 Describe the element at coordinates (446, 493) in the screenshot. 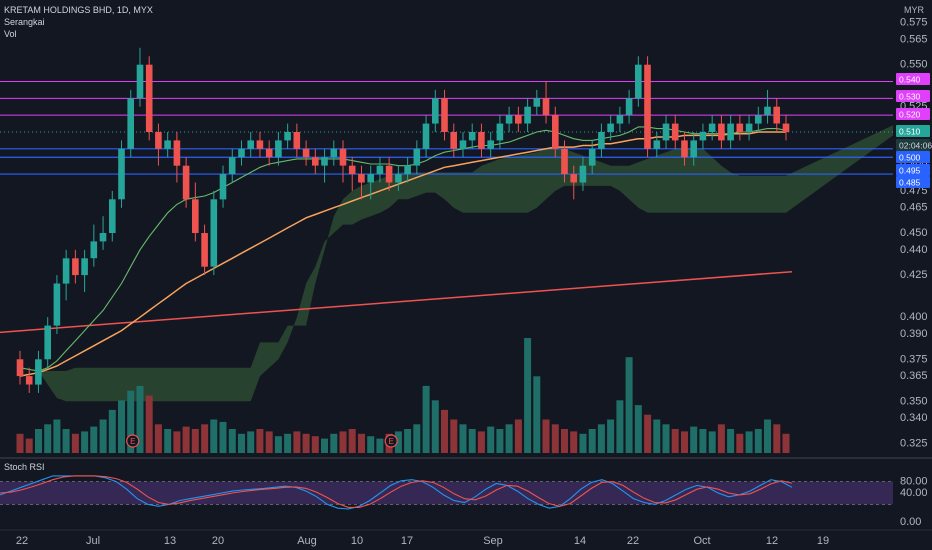

I see `stoch-band` at that location.